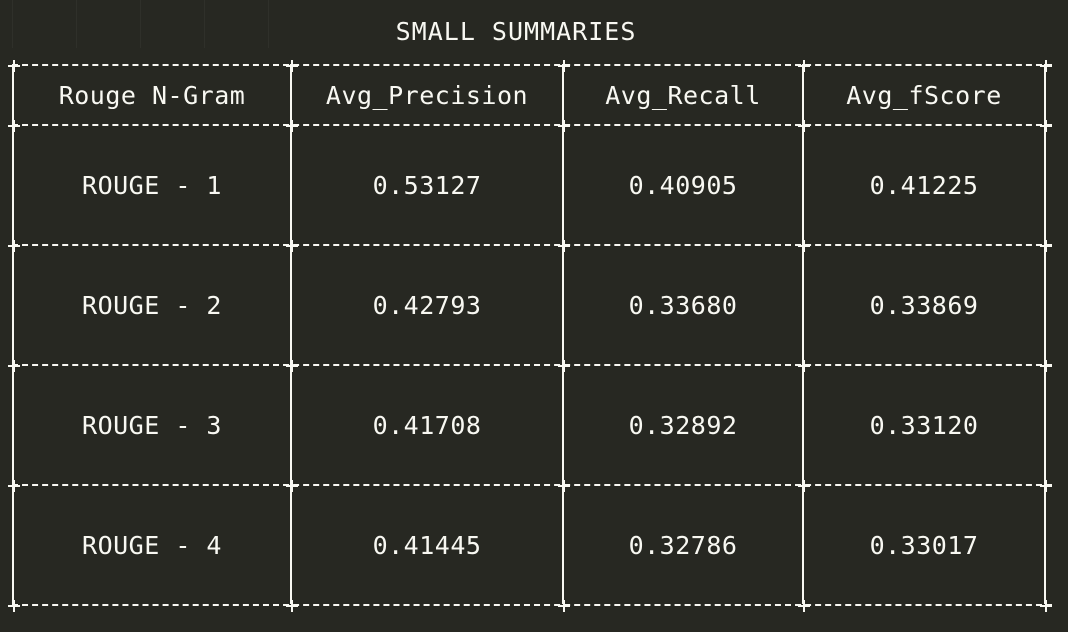 The width and height of the screenshot is (1068, 632). What do you see at coordinates (683, 425) in the screenshot?
I see `cell-recall: 0.32892` at bounding box center [683, 425].